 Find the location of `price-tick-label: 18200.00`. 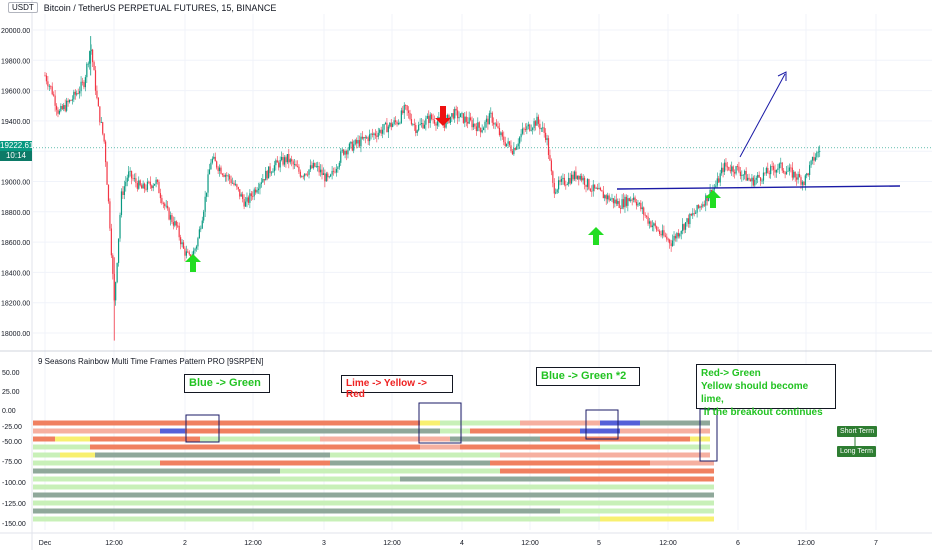

price-tick-label: 18200.00 is located at coordinates (15, 304).